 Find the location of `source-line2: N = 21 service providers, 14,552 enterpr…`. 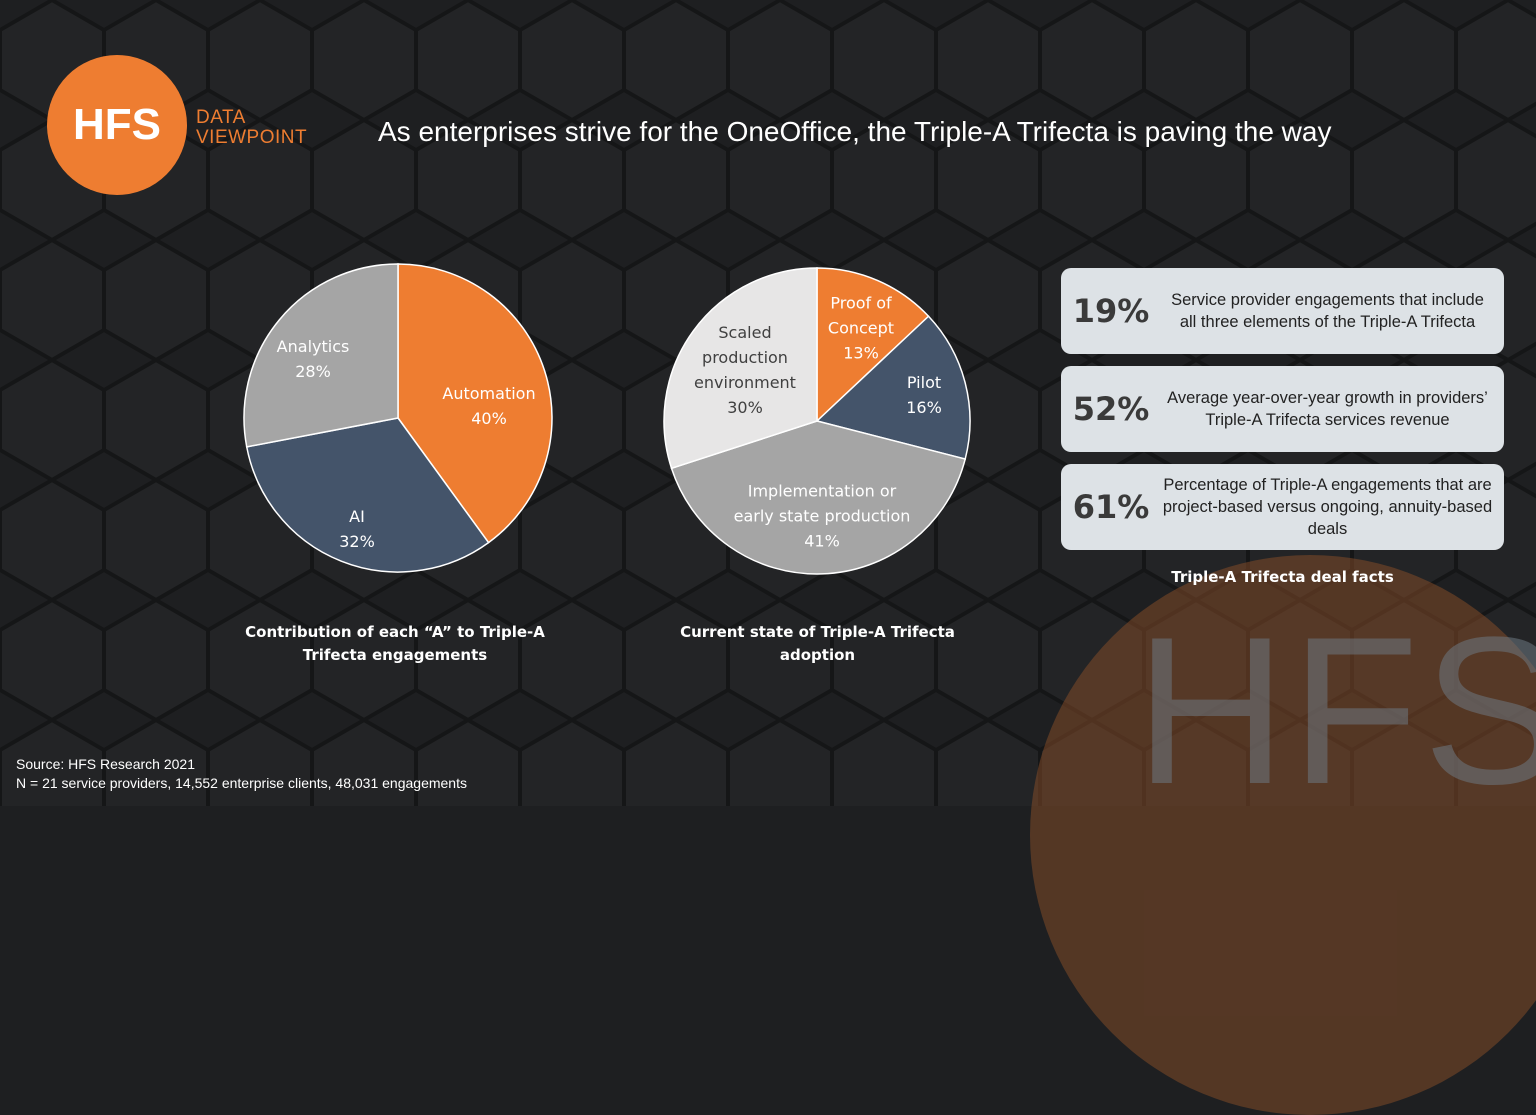

source-line2: N = 21 service providers, 14,552 enterpr… is located at coordinates (241, 783).